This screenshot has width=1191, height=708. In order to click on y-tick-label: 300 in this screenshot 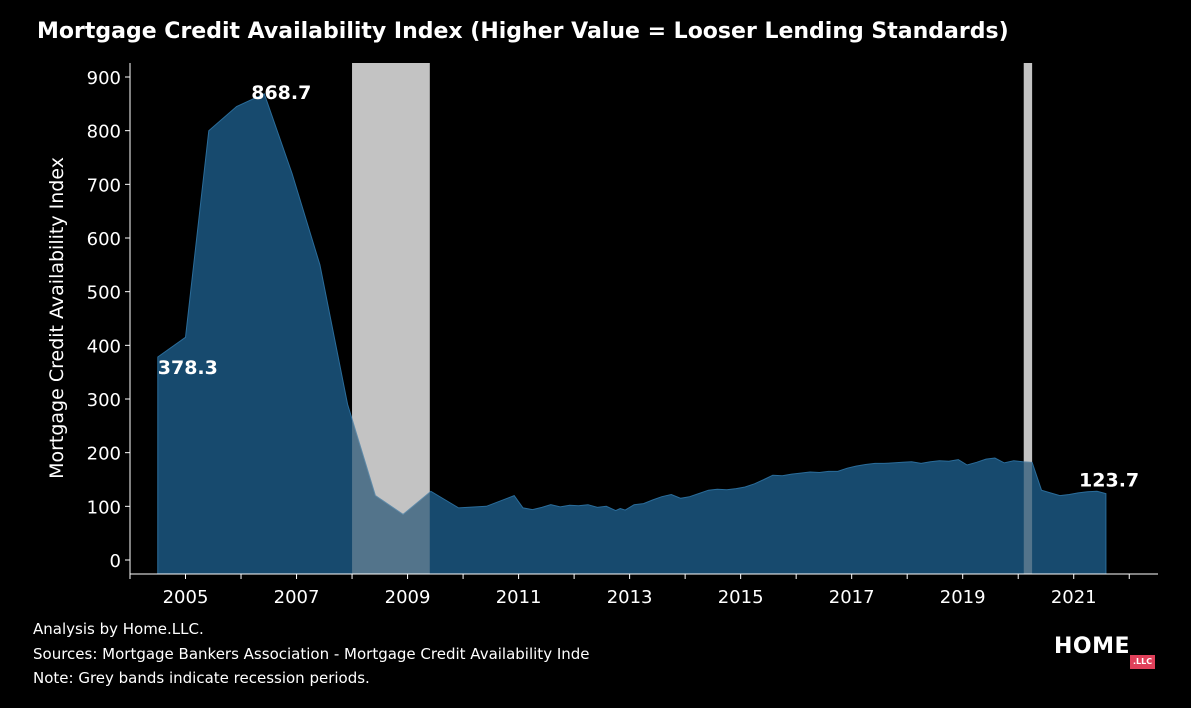, I will do `click(104, 400)`.